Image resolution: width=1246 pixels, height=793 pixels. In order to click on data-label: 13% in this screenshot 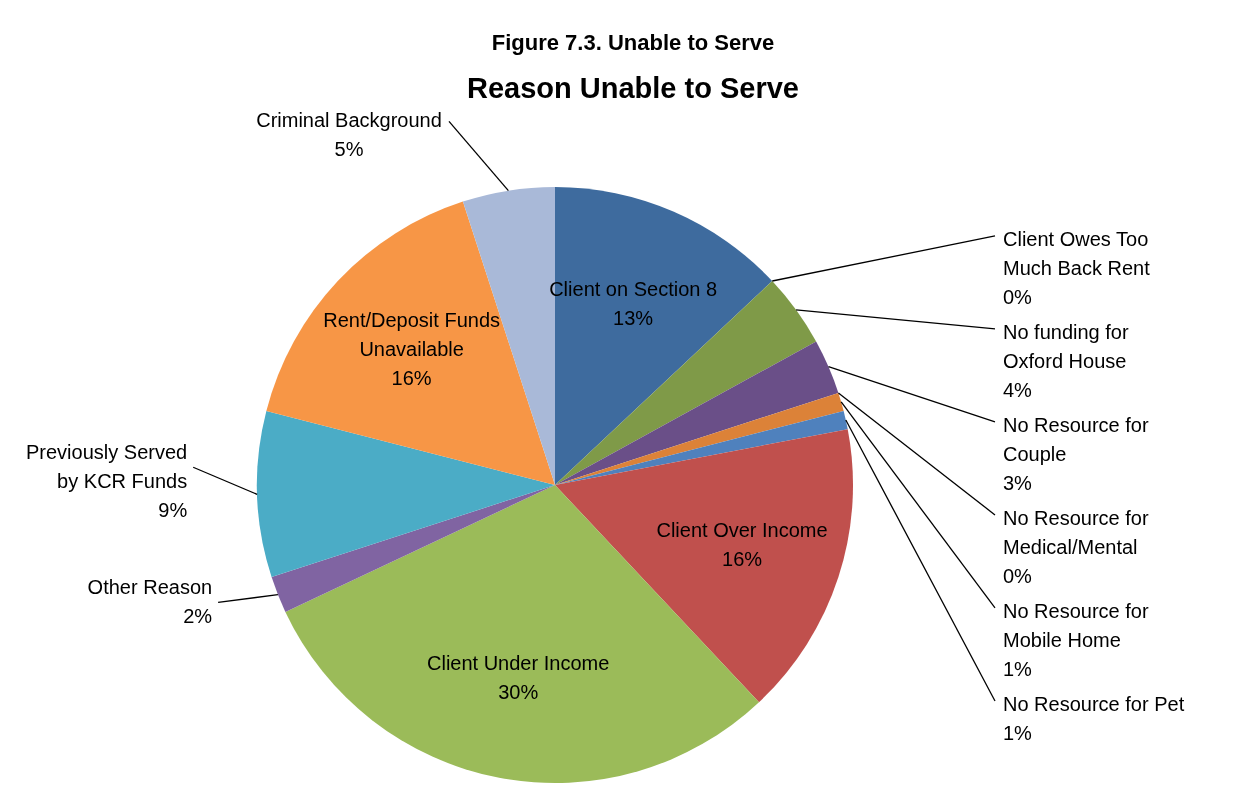, I will do `click(633, 318)`.